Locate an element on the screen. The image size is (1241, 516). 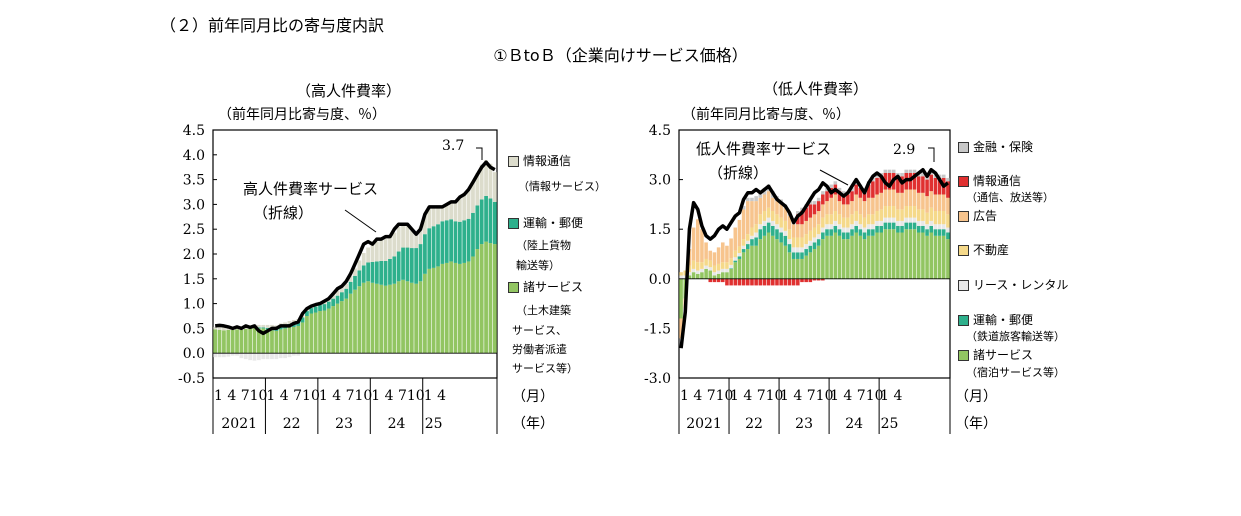
legend-swatch-icon is located at coordinates (513, 223).